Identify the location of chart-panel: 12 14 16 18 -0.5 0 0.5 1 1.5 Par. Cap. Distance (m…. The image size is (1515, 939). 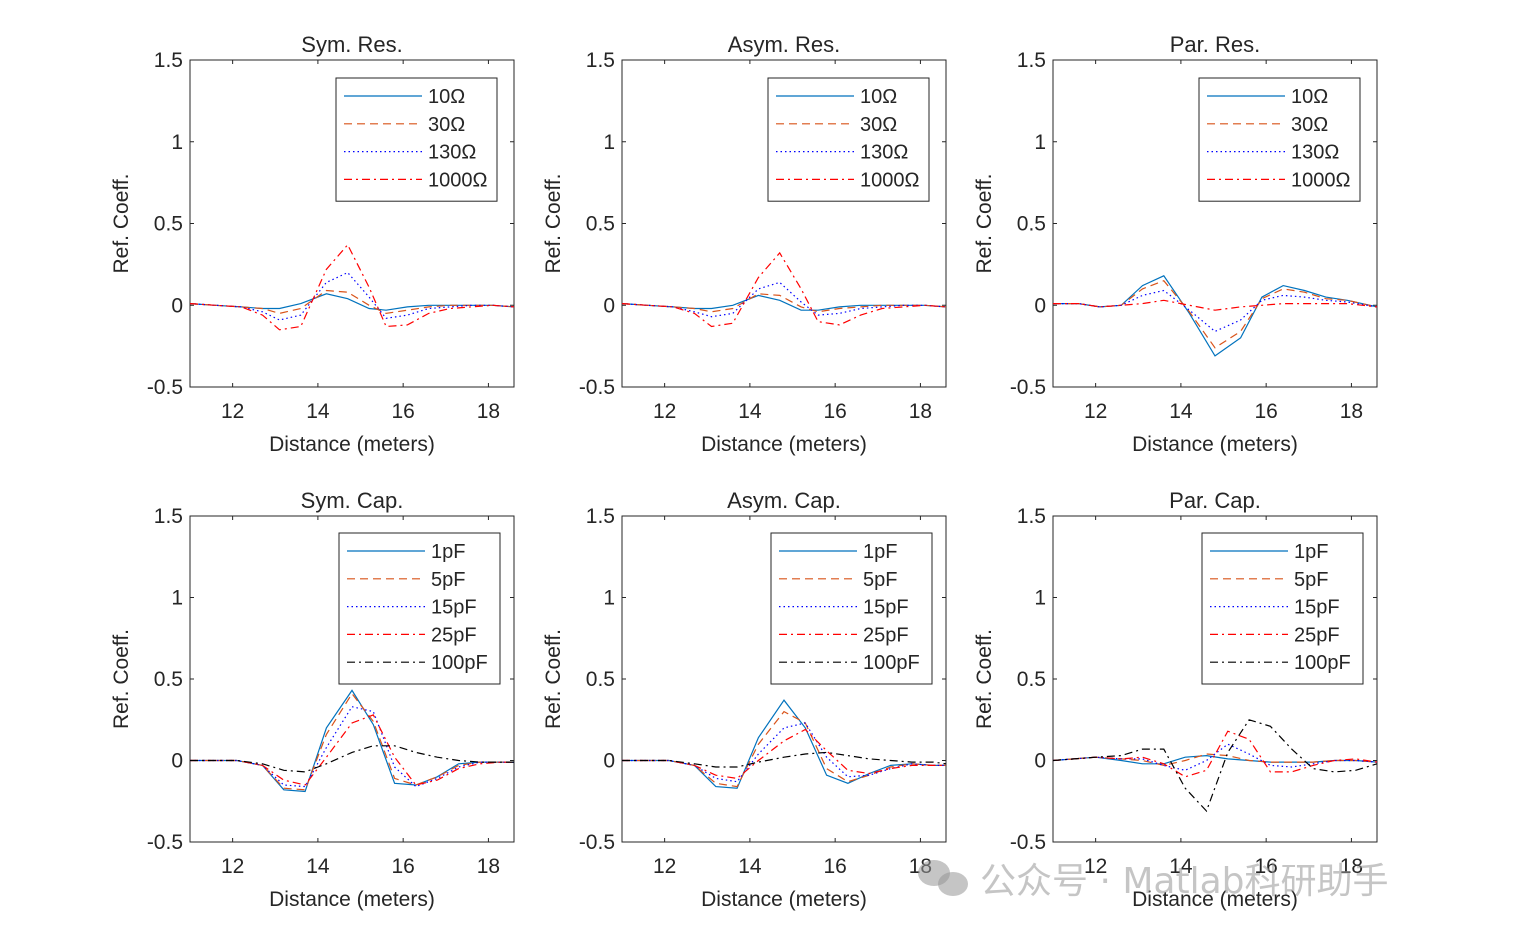
(1175, 699).